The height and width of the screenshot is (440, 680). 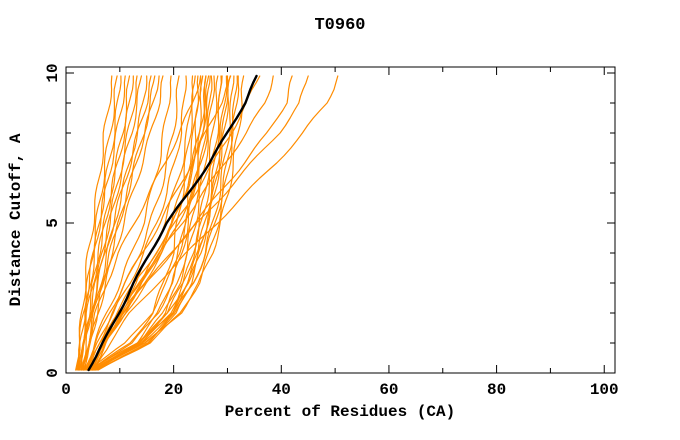 I want to click on x-tick-label: 80, so click(x=496, y=390).